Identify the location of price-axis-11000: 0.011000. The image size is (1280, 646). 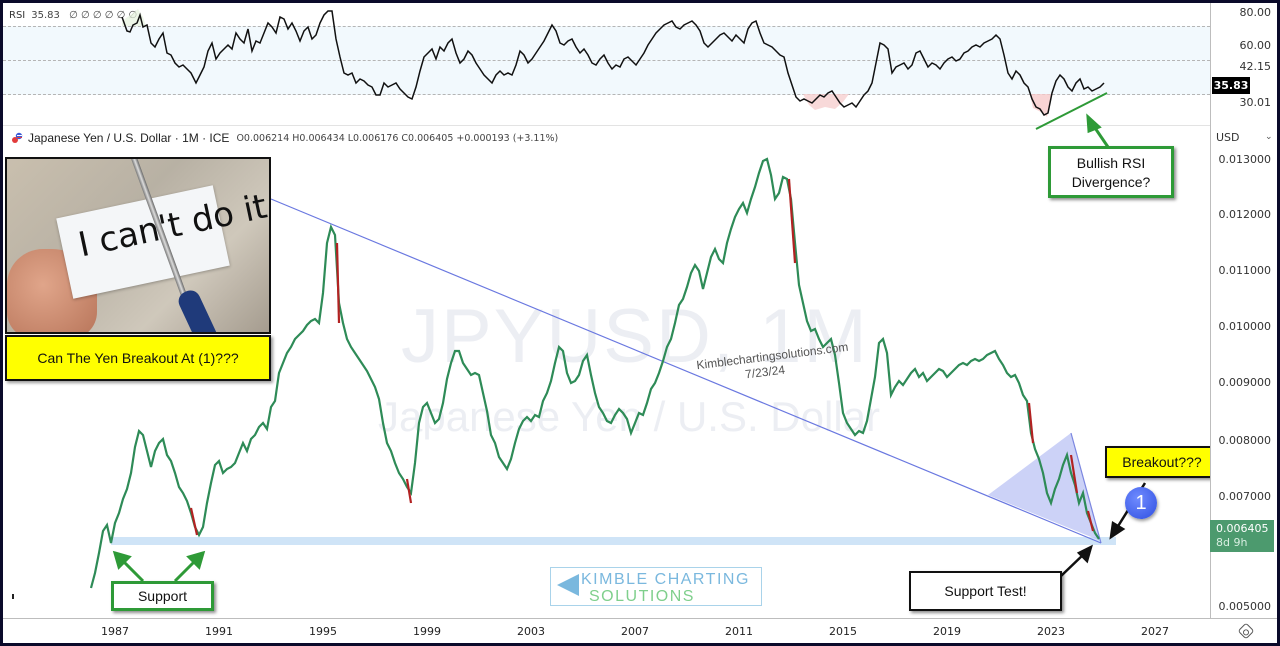
(1245, 270).